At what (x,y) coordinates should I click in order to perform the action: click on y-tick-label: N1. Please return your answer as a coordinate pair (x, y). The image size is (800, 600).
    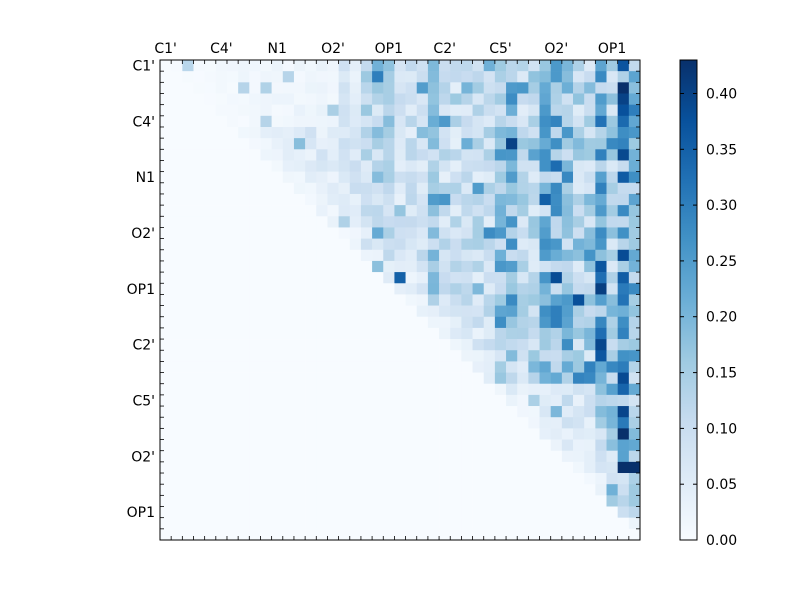
    Looking at the image, I should click on (145, 178).